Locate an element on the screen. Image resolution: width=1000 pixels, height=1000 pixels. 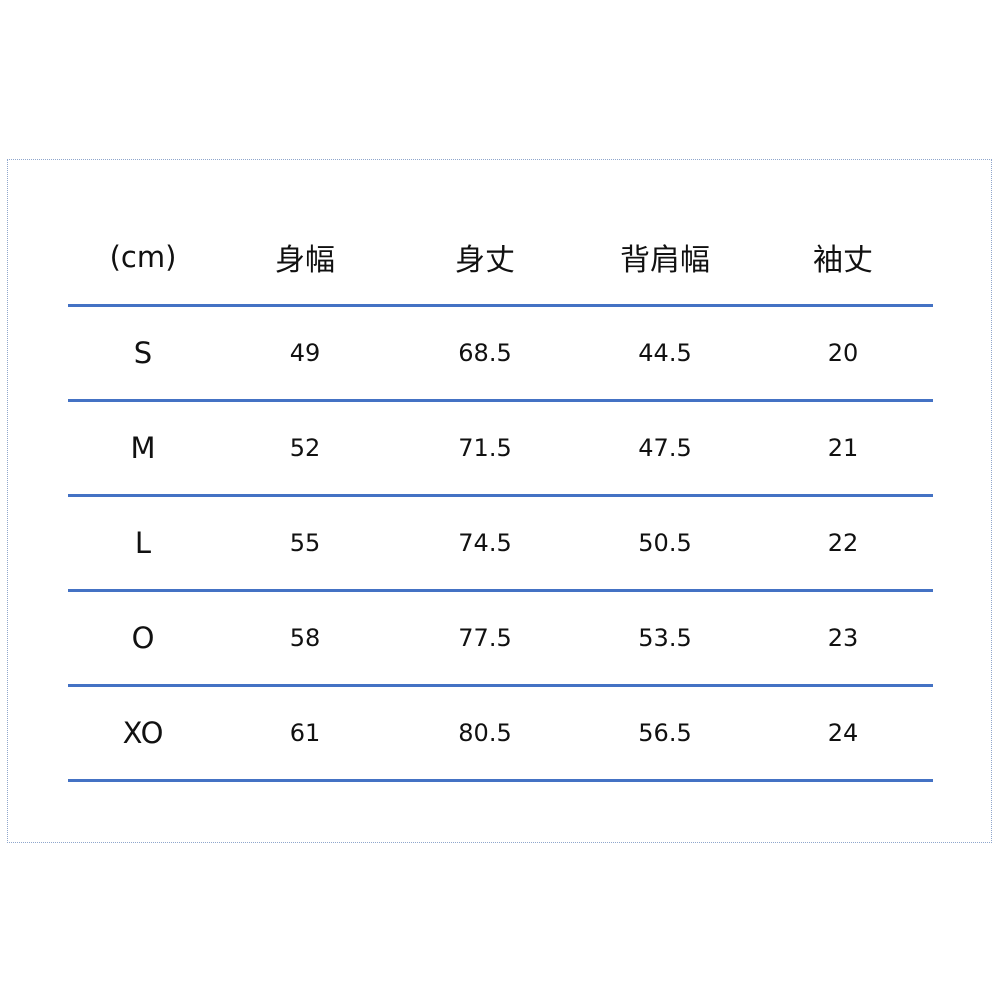
table-header-row: (cm) 身幅 身丈 背肩幅 袖丈 is located at coordinates (500, 260).